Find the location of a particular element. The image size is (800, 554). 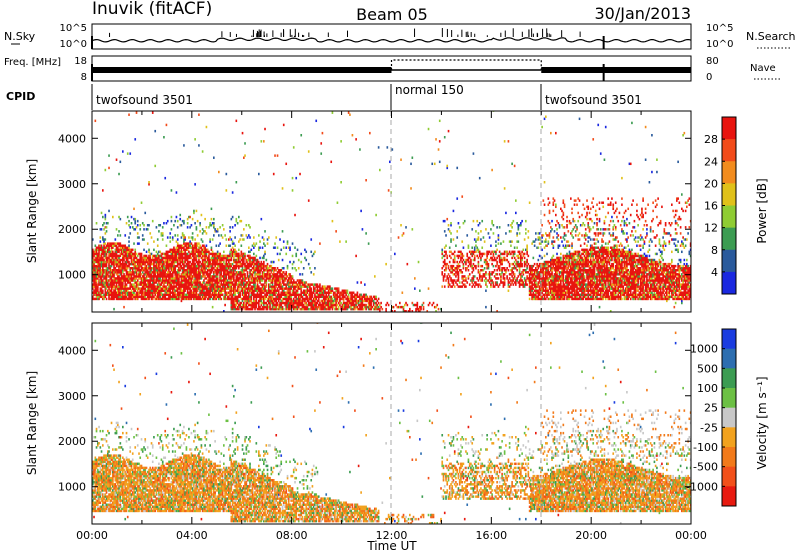

freq-band is located at coordinates (616, 70).